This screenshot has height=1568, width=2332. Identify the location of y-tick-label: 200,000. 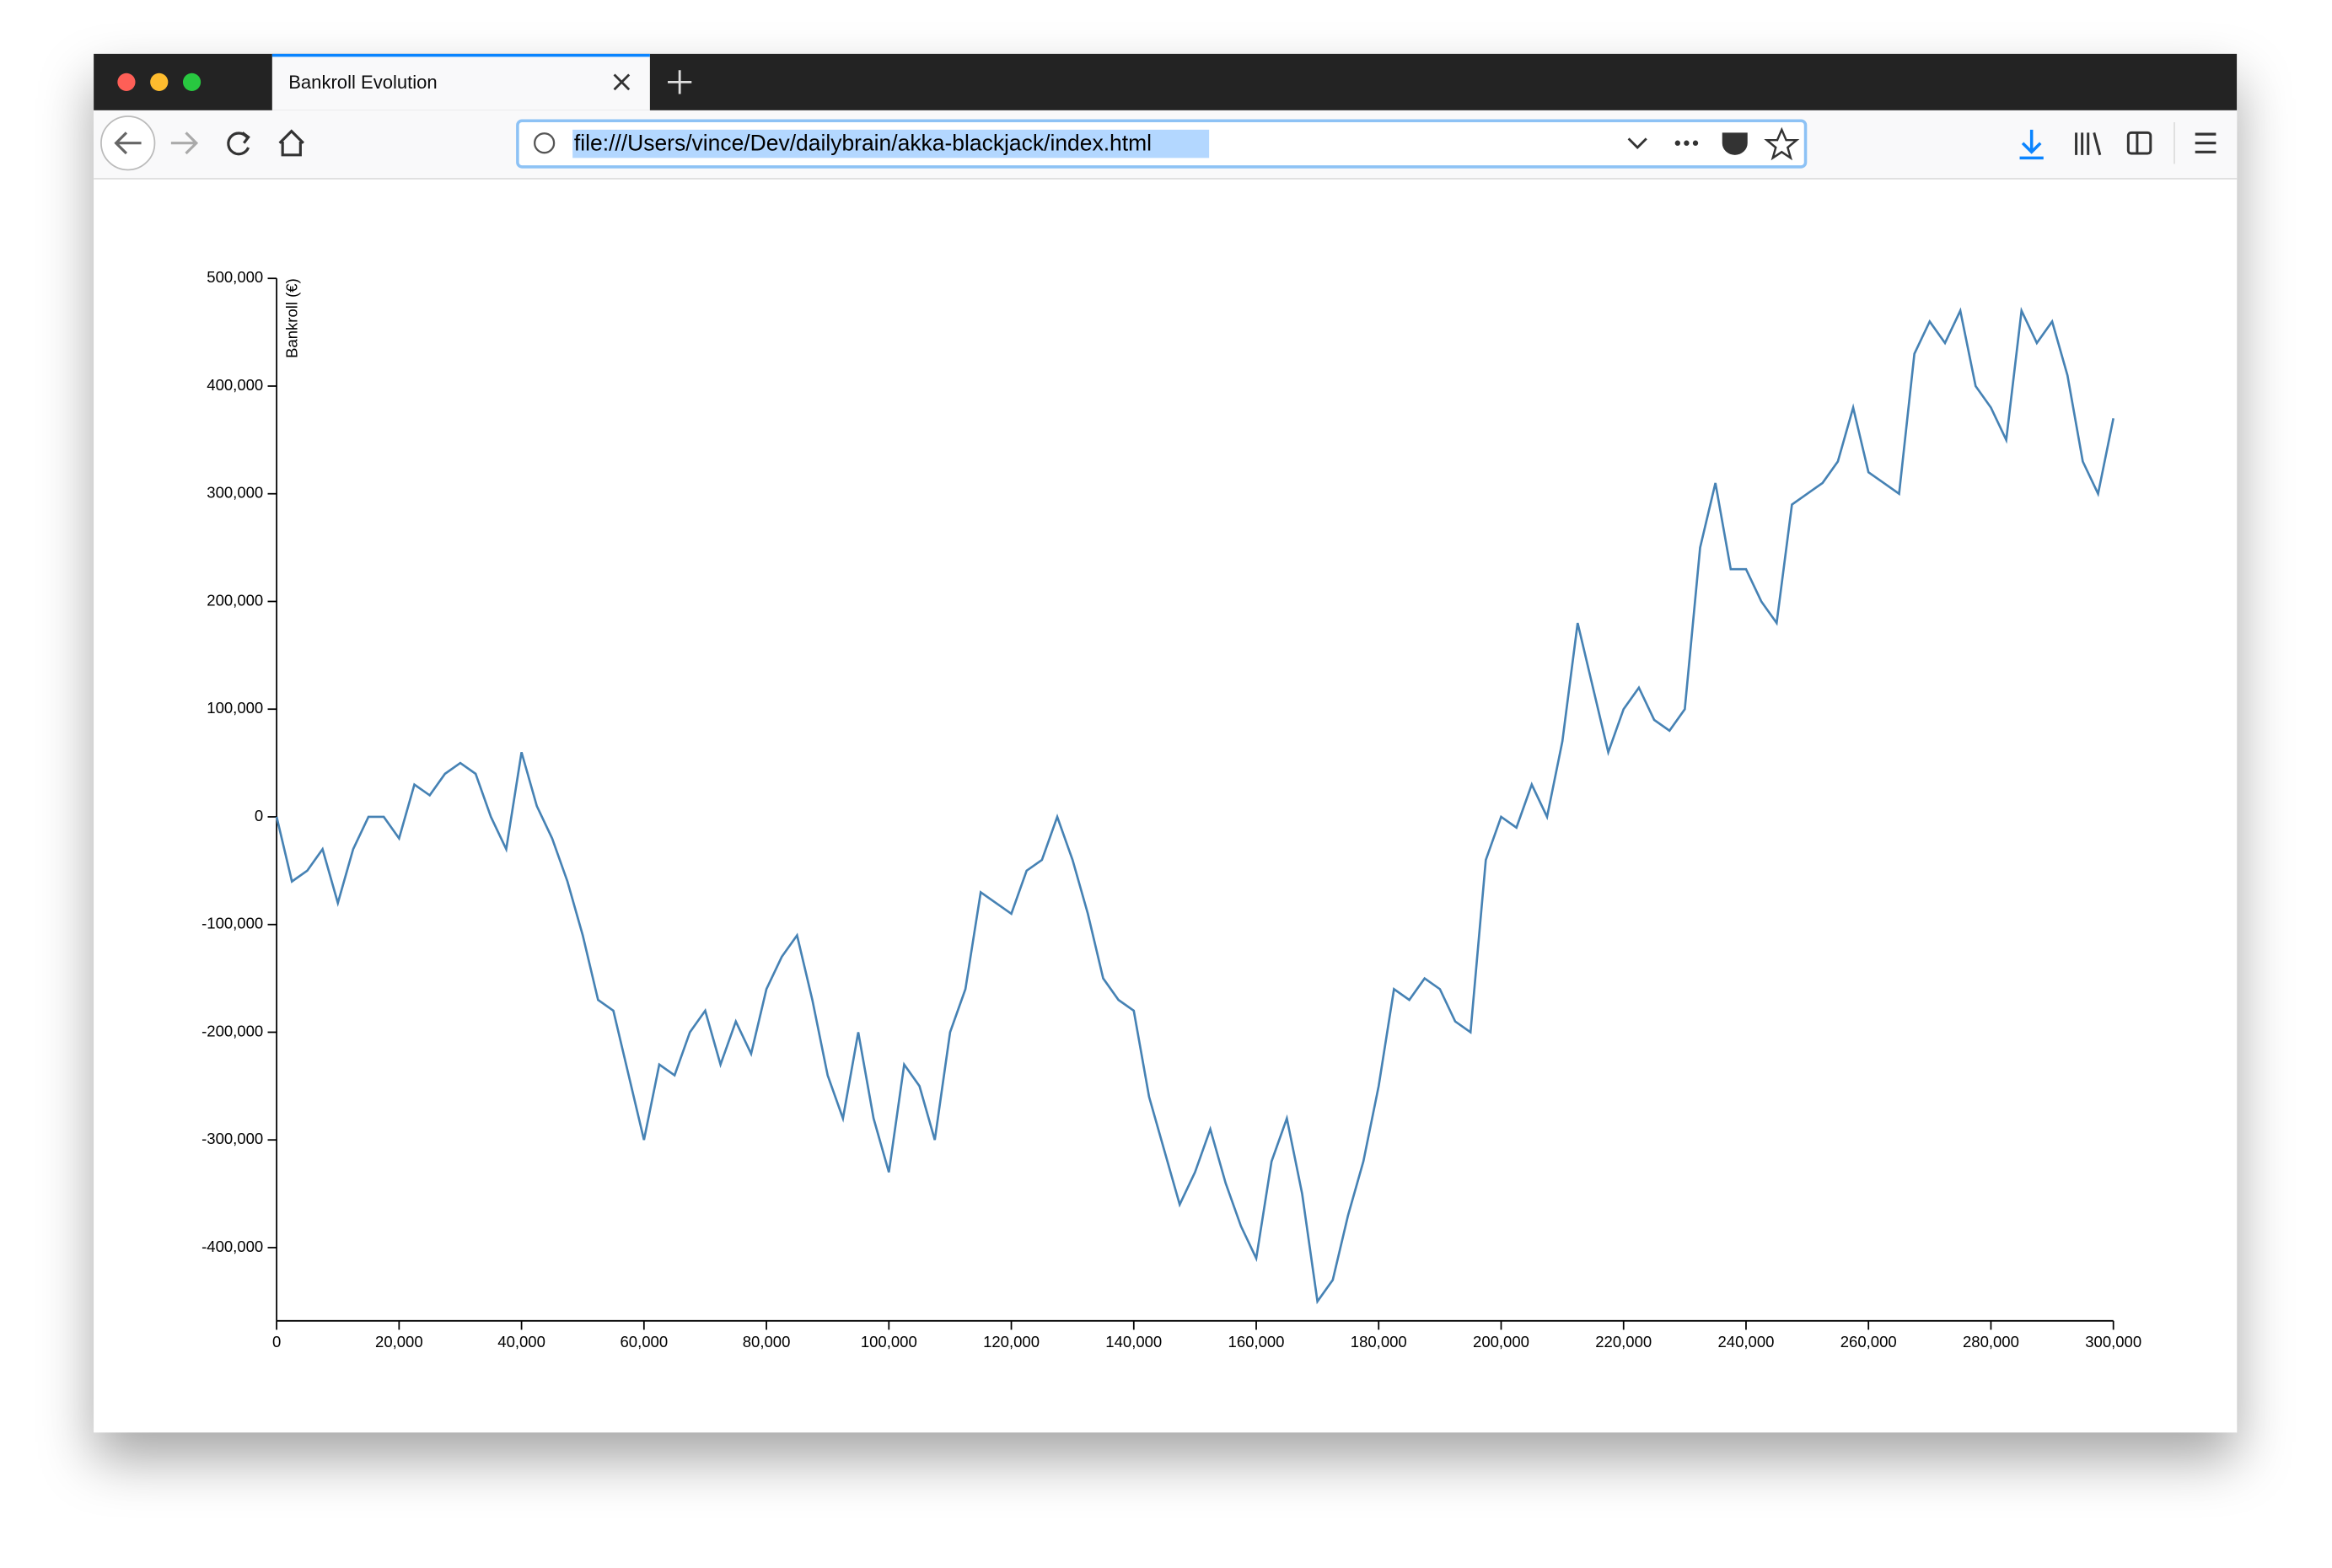
(235, 600).